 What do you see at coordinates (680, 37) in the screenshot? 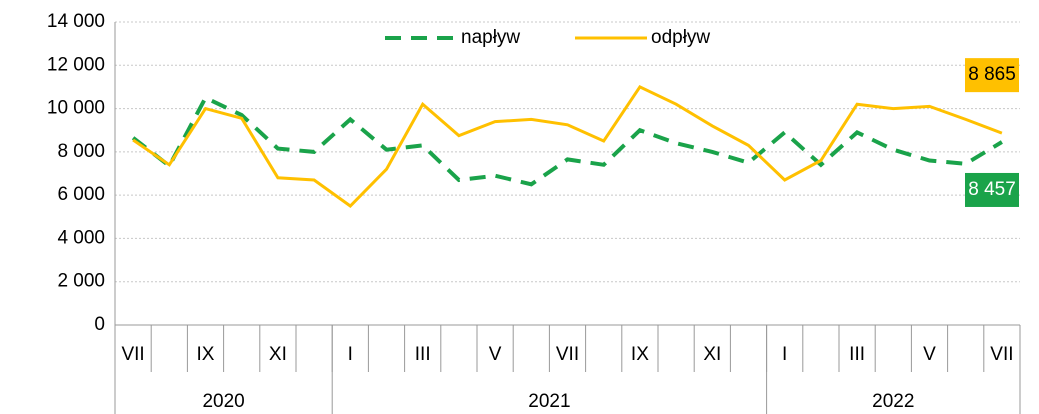
I see `legend-label: odpływ` at bounding box center [680, 37].